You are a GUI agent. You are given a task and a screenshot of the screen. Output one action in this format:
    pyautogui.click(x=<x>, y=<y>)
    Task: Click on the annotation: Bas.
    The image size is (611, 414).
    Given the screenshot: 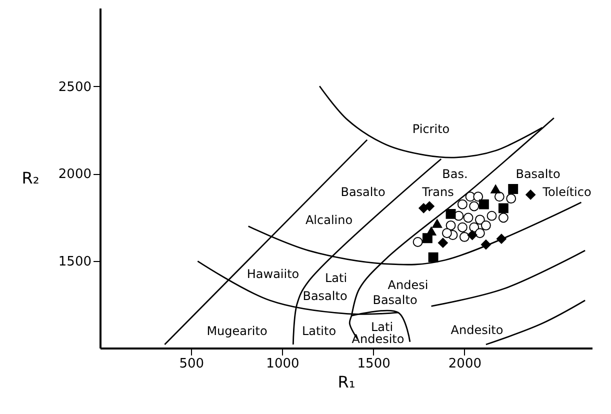 What is the action you would take?
    pyautogui.click(x=455, y=174)
    